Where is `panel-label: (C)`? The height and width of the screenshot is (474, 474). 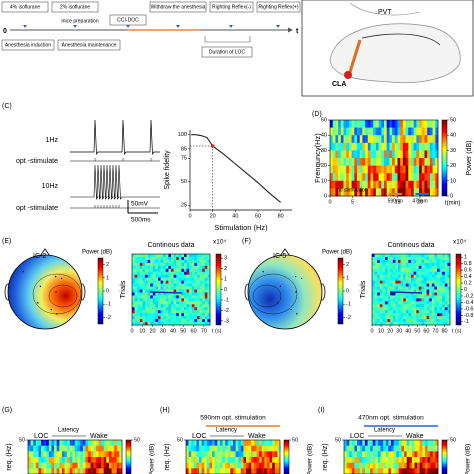 panel-label: (C) is located at coordinates (7, 106).